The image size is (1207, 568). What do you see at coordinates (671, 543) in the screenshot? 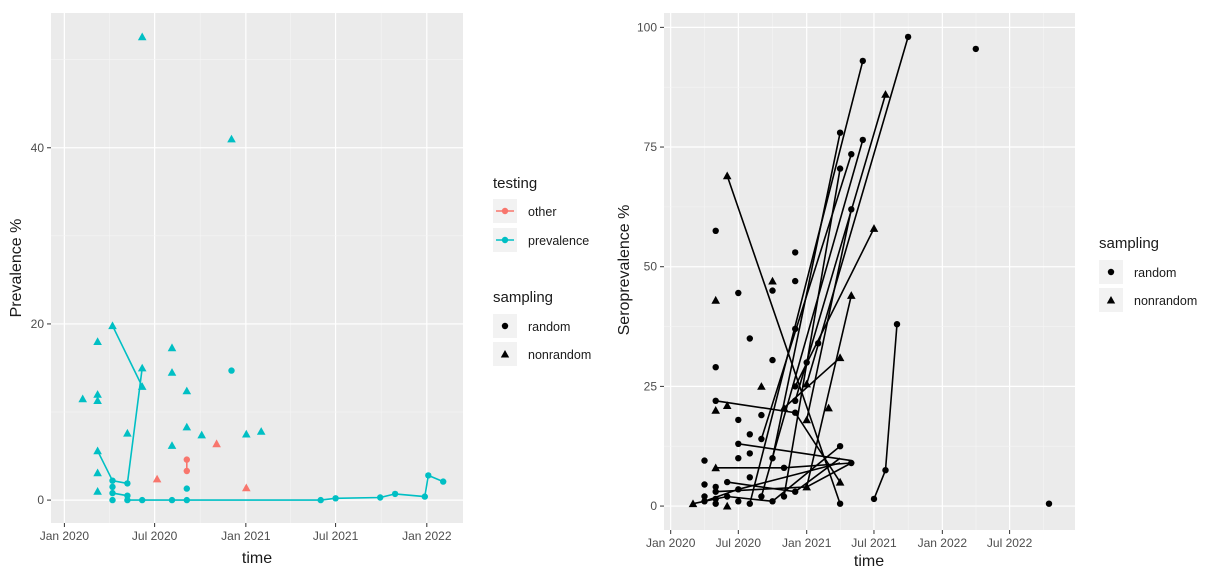
I see `x-tick-label: Jan 2020` at bounding box center [671, 543].